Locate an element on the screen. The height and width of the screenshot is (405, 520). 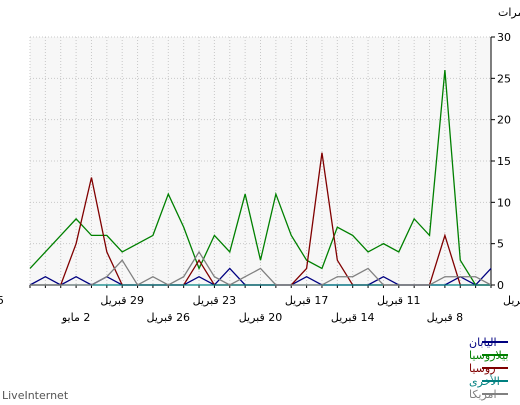
y-tick-label: 5 is located at coordinates (500, 244).